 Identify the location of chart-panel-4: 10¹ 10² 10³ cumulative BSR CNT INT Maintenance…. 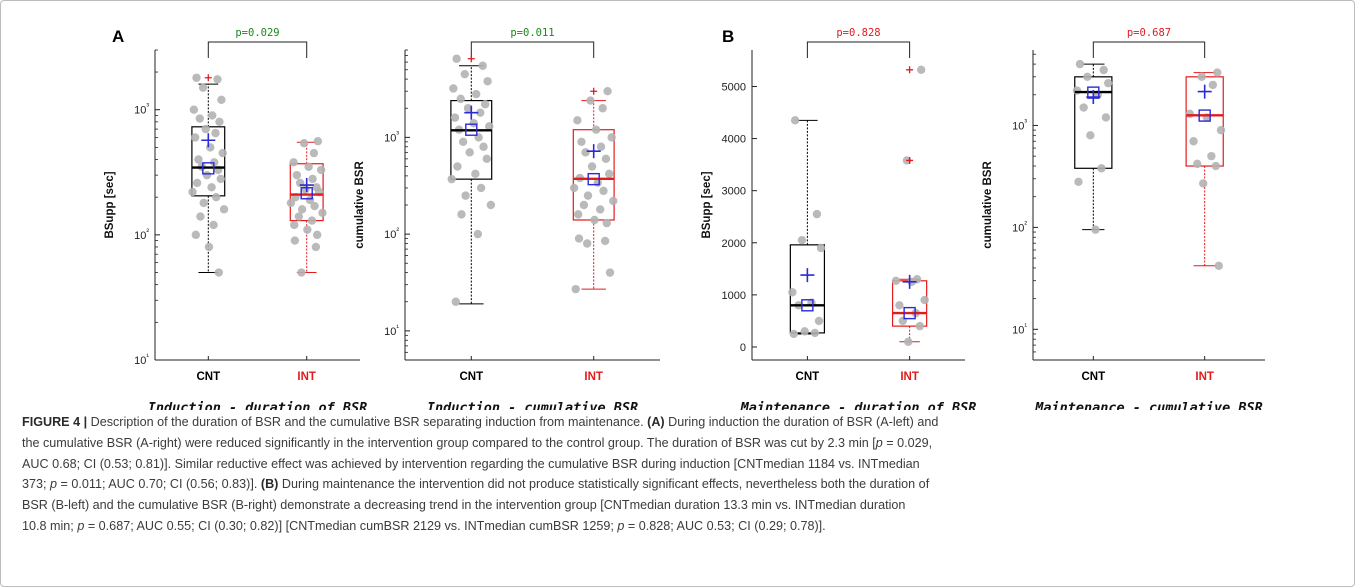
(1123, 218).